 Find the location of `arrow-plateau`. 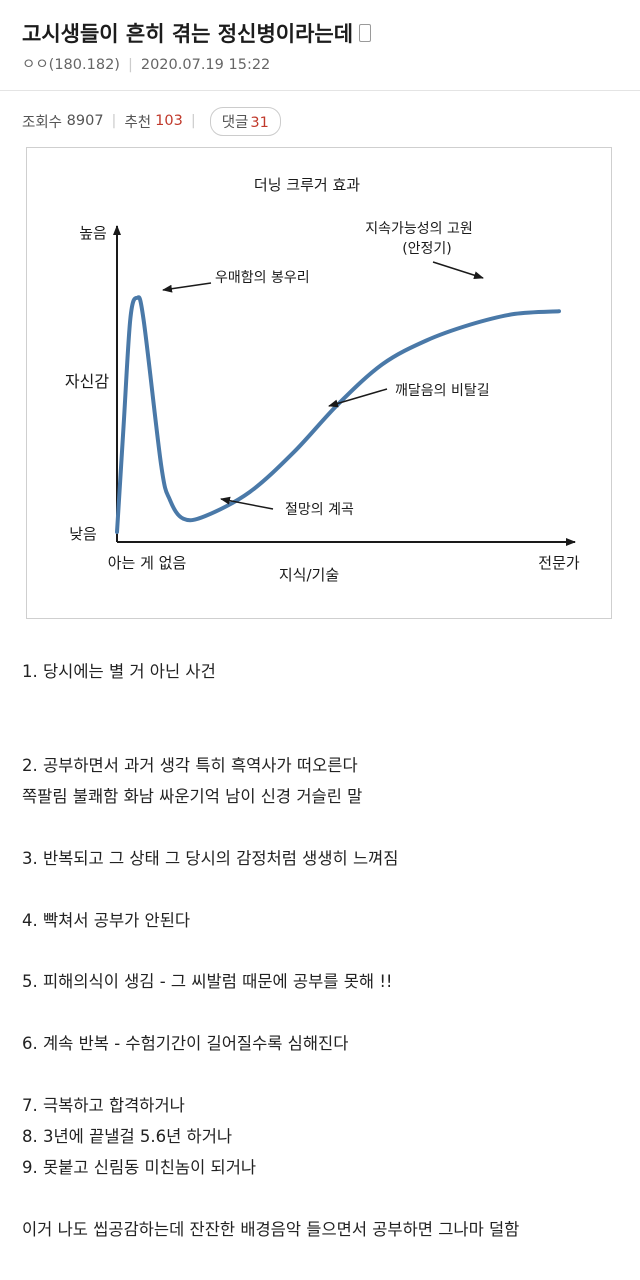

arrow-plateau is located at coordinates (458, 270).